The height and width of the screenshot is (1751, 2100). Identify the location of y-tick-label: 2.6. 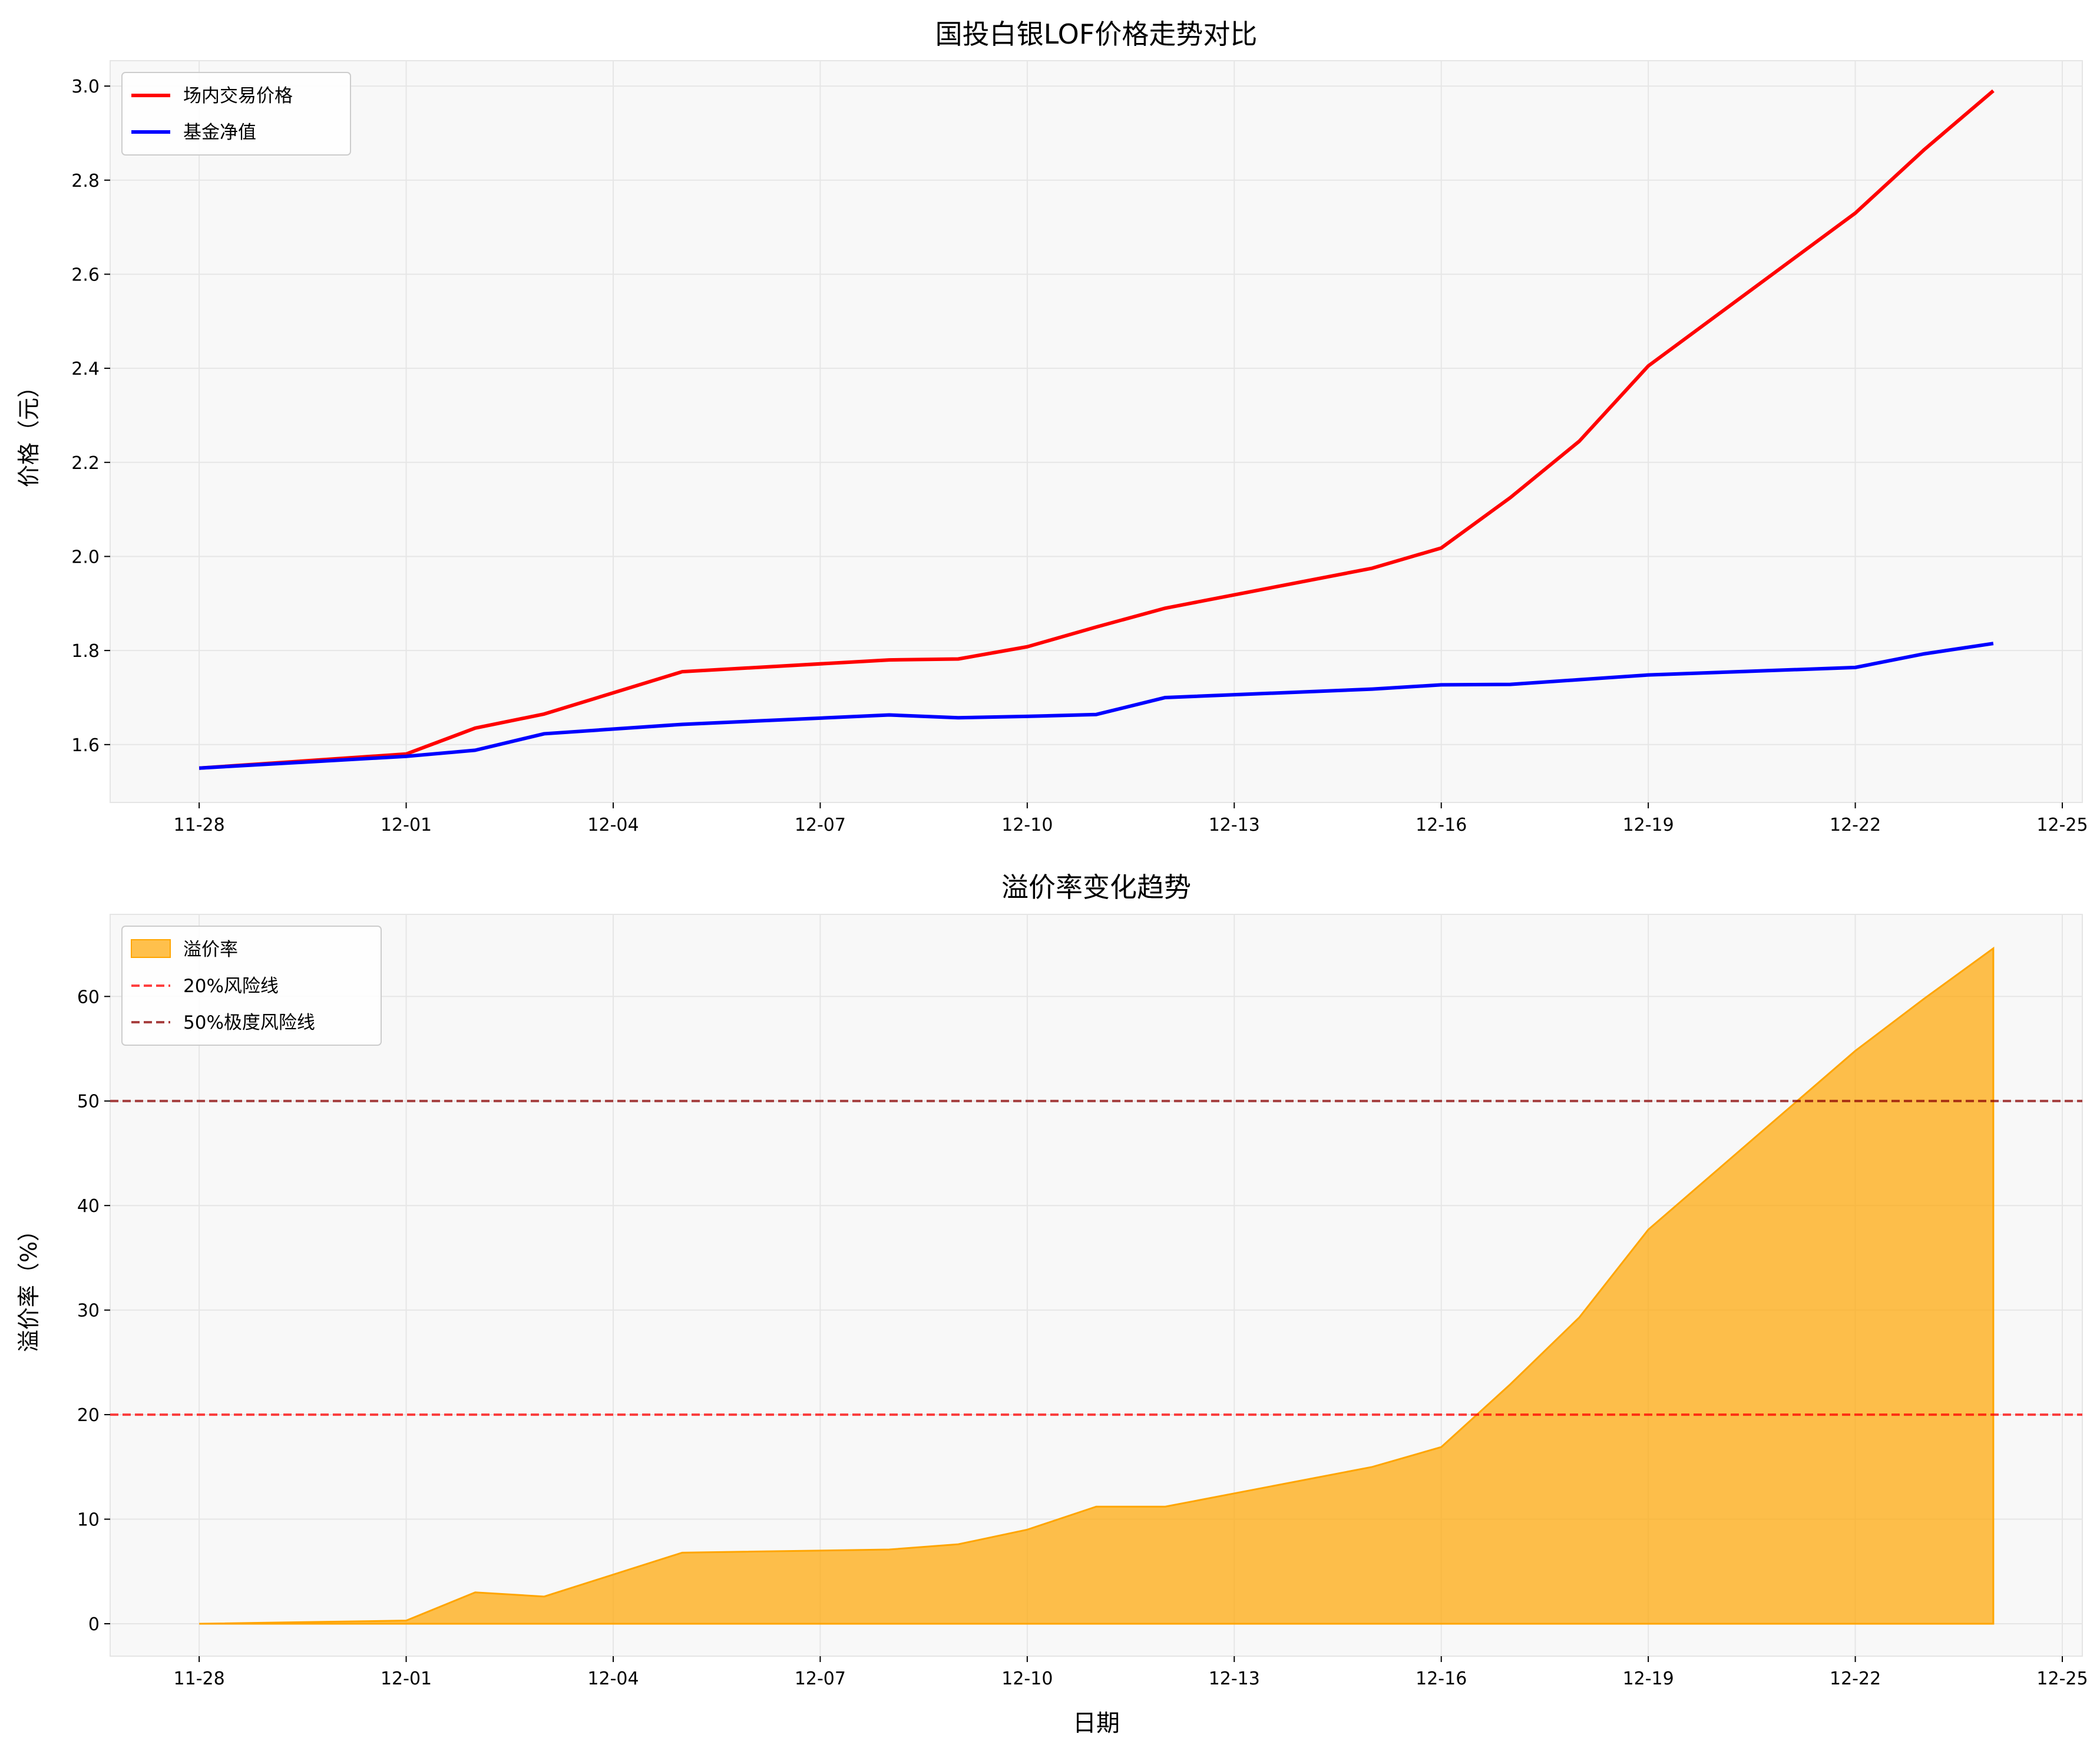
(85, 275).